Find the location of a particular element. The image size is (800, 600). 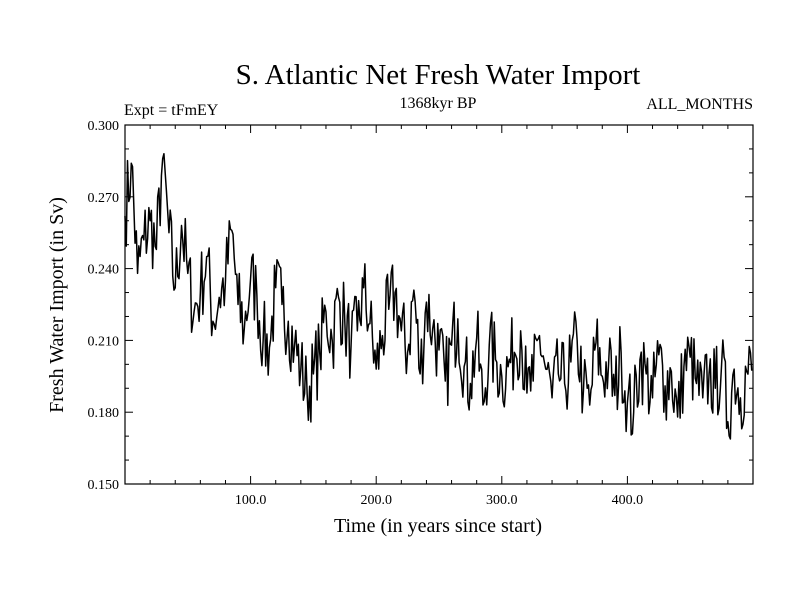

y-axis-label: Fresh Water Import (in Sv) is located at coordinates (57, 305).